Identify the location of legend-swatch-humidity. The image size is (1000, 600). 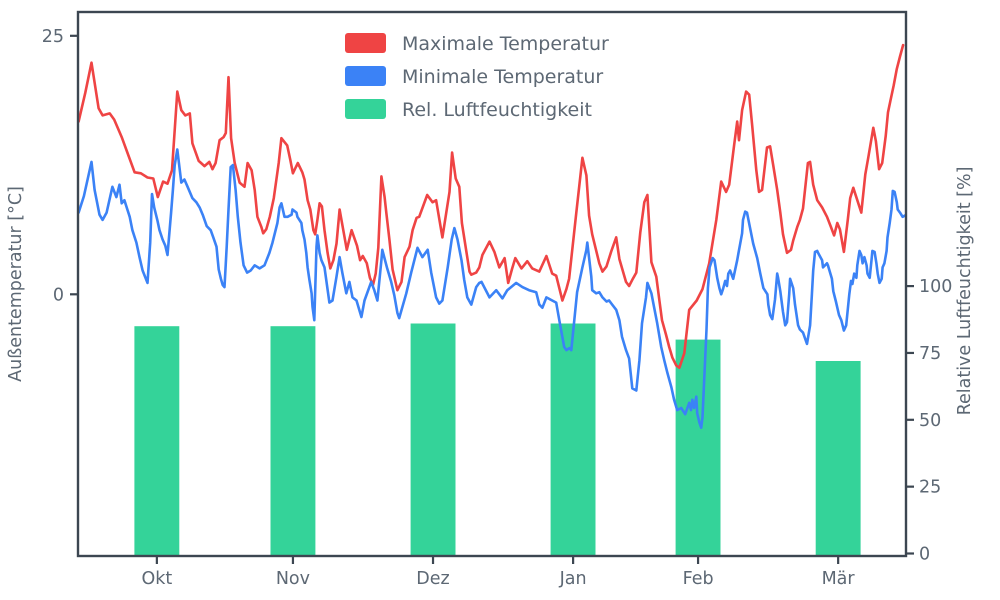
(365, 109).